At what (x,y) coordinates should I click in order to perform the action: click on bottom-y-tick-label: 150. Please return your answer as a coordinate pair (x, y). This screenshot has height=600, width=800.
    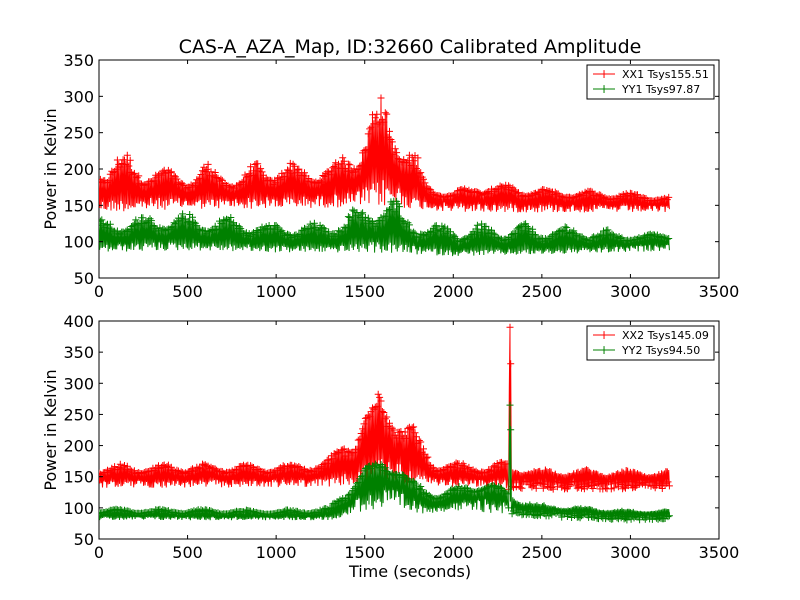
    Looking at the image, I should click on (78, 477).